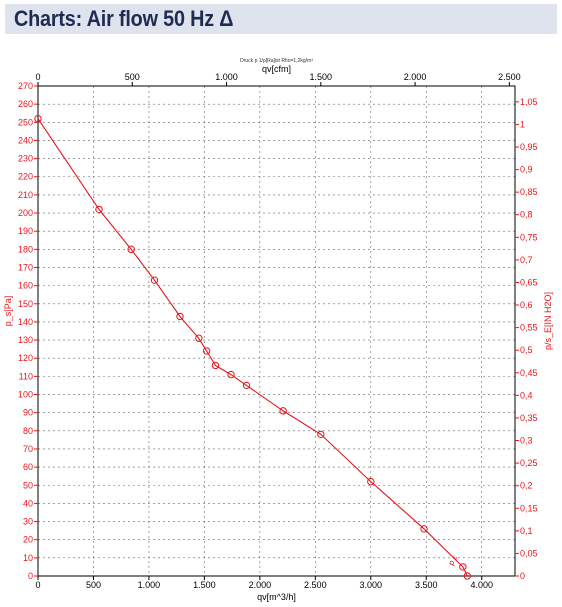  I want to click on y-left-tick-label: 50, so click(28, 485).